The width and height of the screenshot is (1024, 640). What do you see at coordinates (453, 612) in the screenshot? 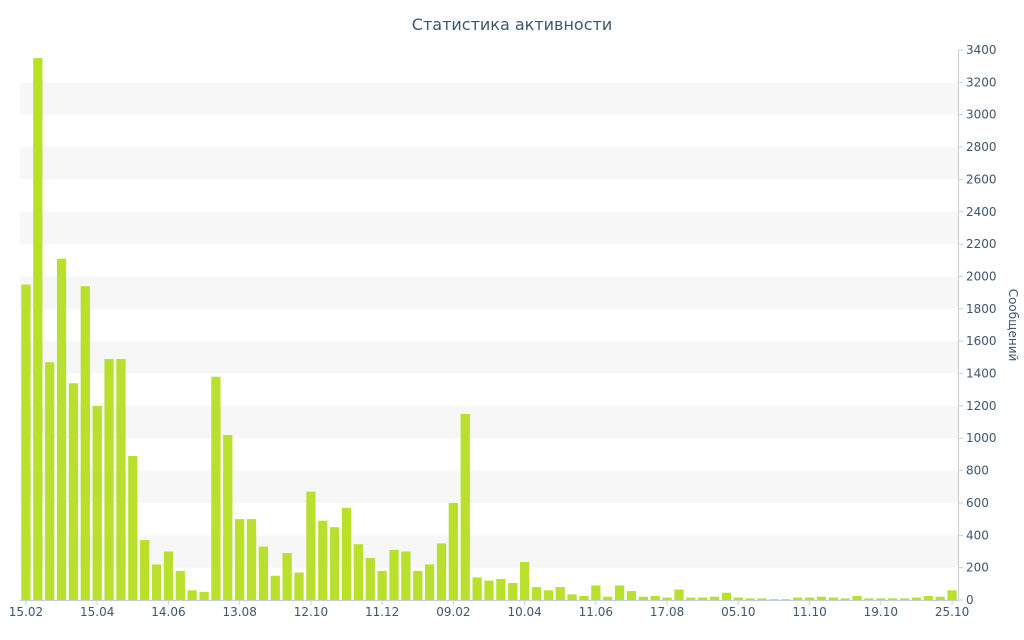
I see `x-tick-label: 09.02` at bounding box center [453, 612].